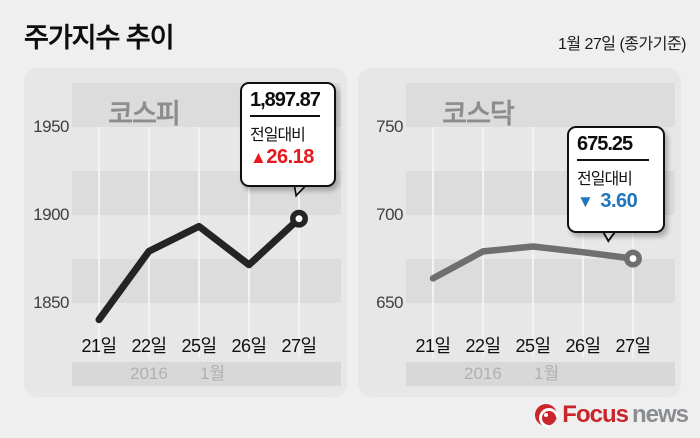 The image size is (700, 438). Describe the element at coordinates (389, 302) in the screenshot. I see `y-axis-tick: 650` at that location.